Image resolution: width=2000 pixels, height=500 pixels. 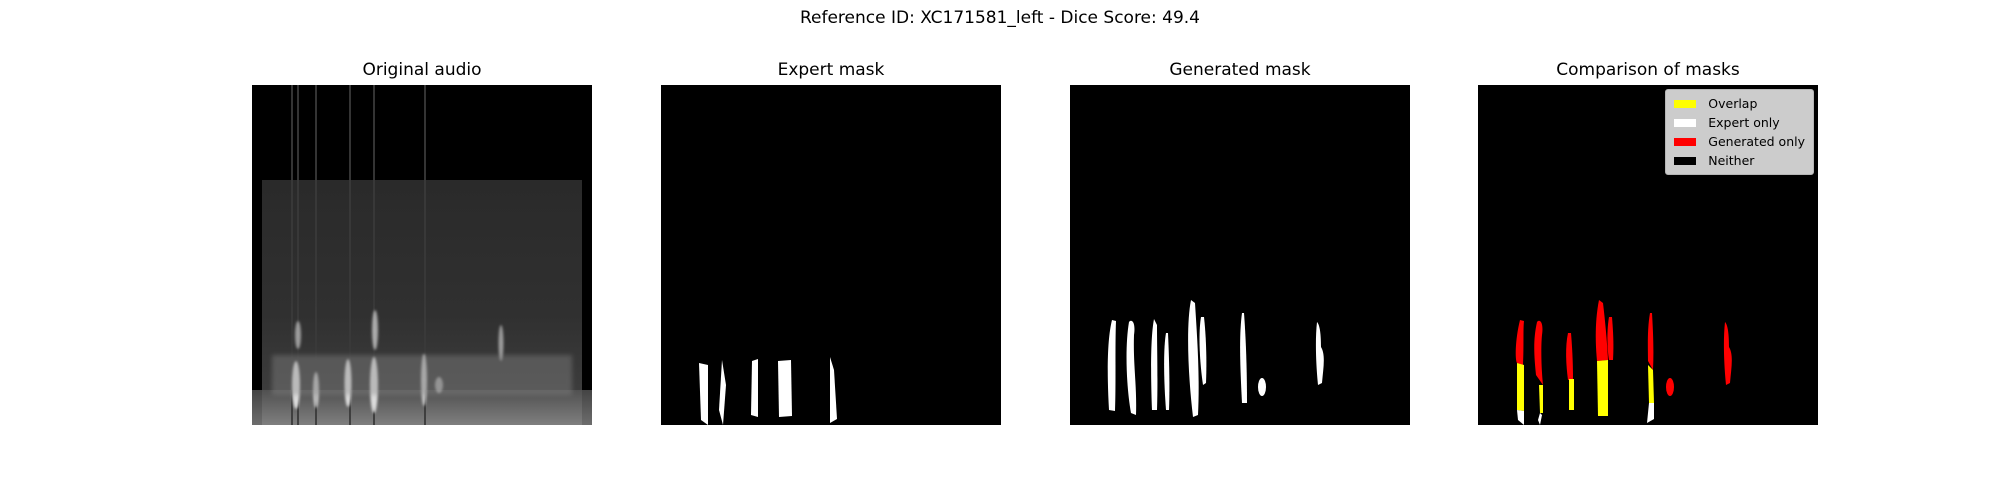 I want to click on legend-item-overlap: Overlap, so click(x=1739, y=103).